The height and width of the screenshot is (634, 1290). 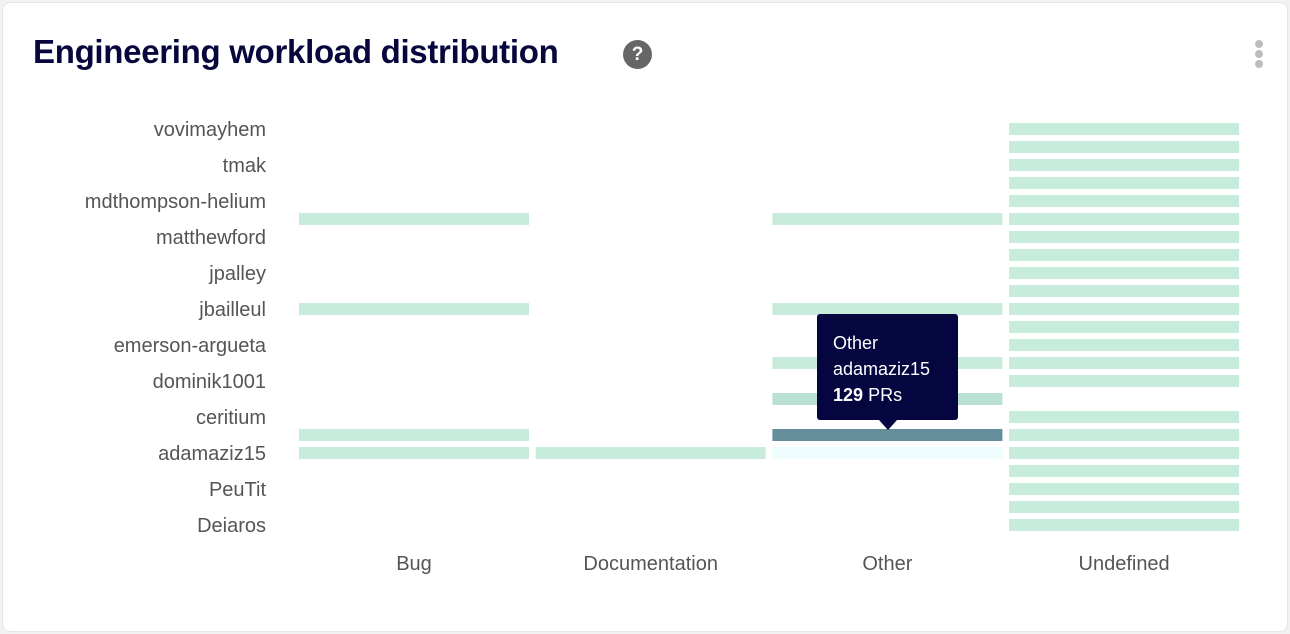 What do you see at coordinates (856, 343) in the screenshot?
I see `tooltip-category: Other` at bounding box center [856, 343].